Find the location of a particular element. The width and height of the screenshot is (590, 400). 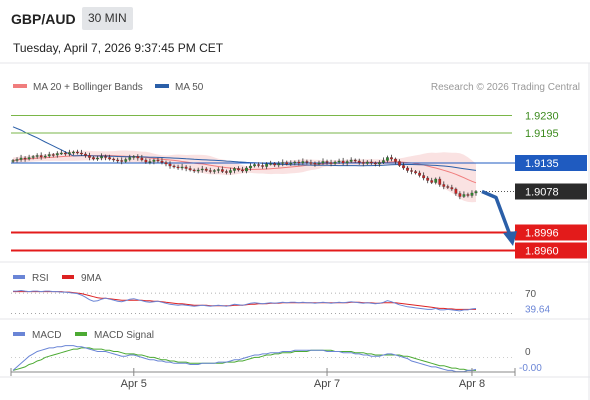

support-label: 1.8960 is located at coordinates (542, 252).